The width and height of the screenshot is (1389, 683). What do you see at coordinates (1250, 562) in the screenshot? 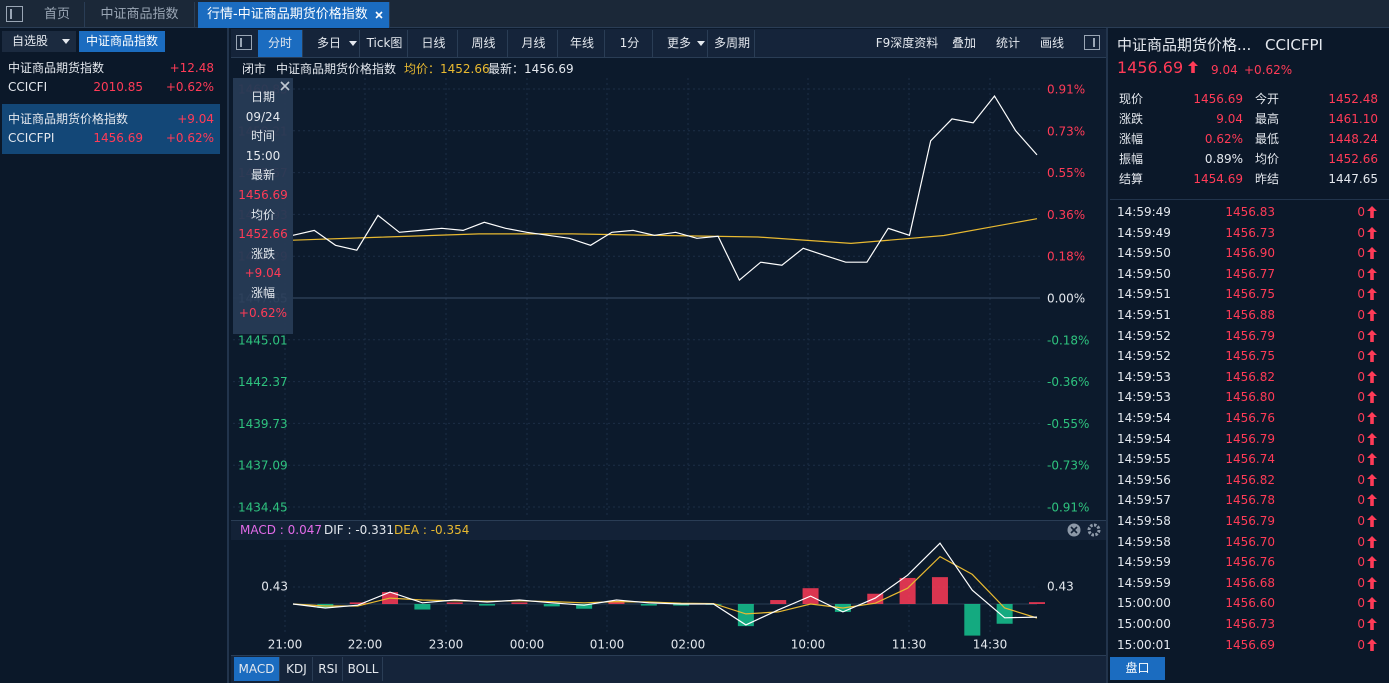
I see `tick-price: 1456.76` at bounding box center [1250, 562].